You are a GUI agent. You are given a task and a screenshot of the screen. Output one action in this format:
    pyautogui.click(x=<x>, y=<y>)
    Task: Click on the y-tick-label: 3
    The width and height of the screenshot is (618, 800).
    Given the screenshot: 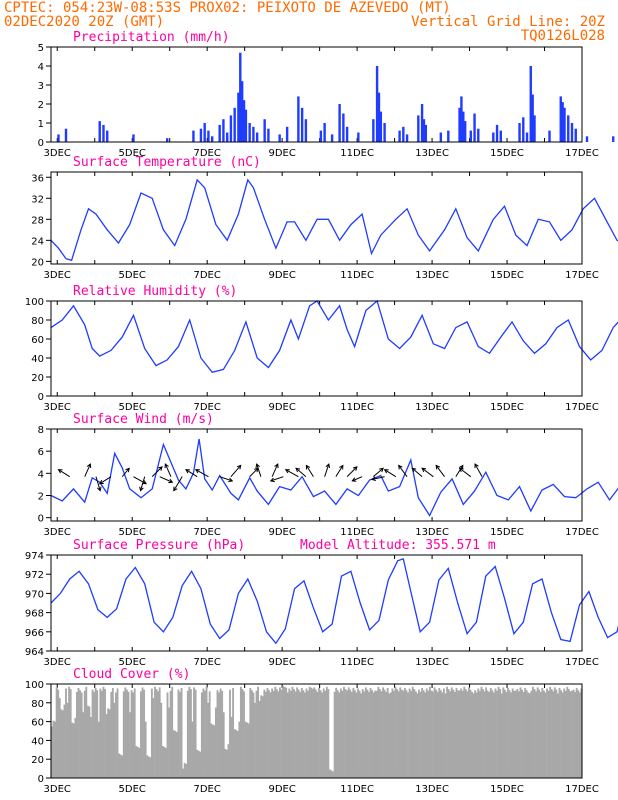 What is the action you would take?
    pyautogui.click(x=41, y=86)
    